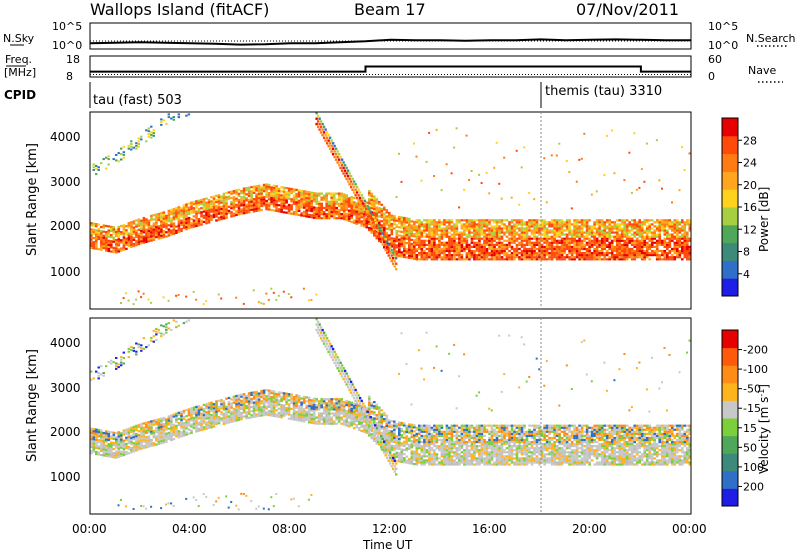  Describe the element at coordinates (390, 36) in the screenshot. I see `noise-panel-frame` at that location.